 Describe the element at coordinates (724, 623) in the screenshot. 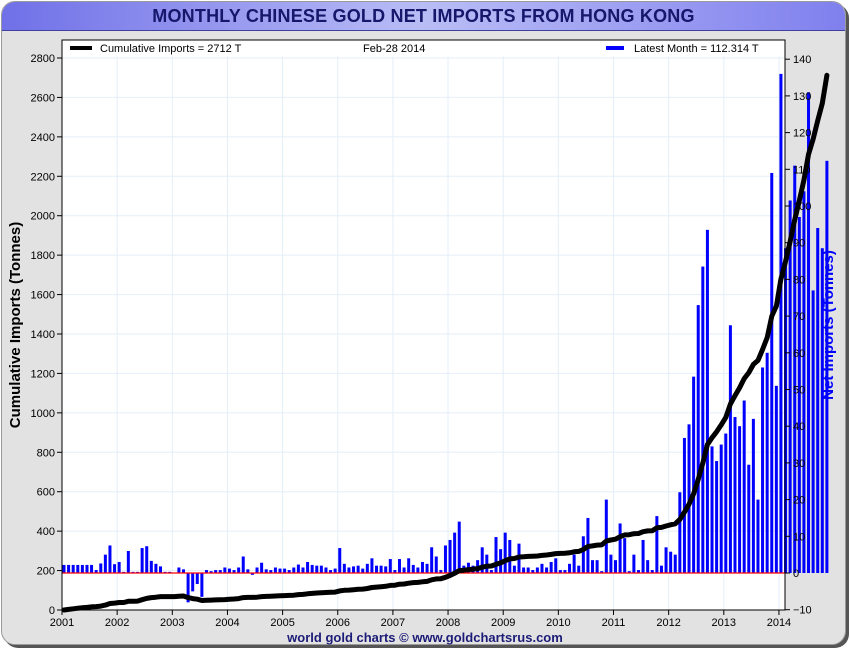

I see `x-tick-label: 2013` at that location.